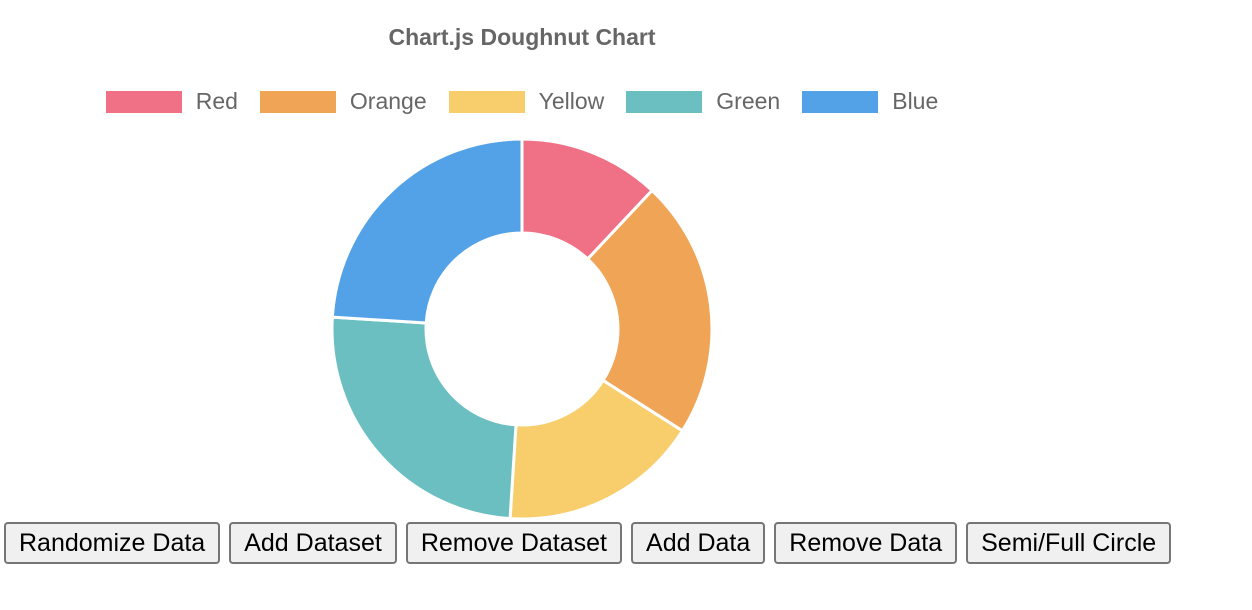  I want to click on legend-label-red: Red, so click(216, 101).